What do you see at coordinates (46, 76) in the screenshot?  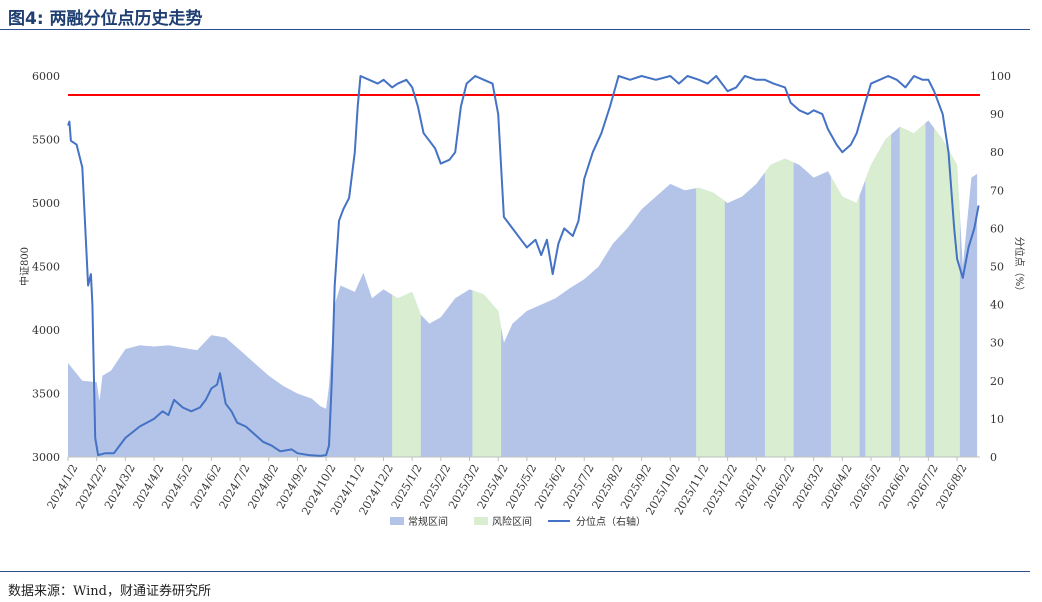 I see `left-tick-6000: 6000` at bounding box center [46, 76].